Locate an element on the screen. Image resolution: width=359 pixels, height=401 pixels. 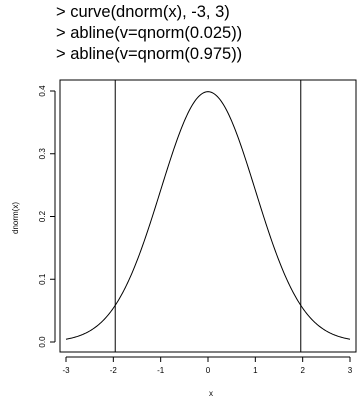
y-tick-label: 0.4 is located at coordinates (42, 91).